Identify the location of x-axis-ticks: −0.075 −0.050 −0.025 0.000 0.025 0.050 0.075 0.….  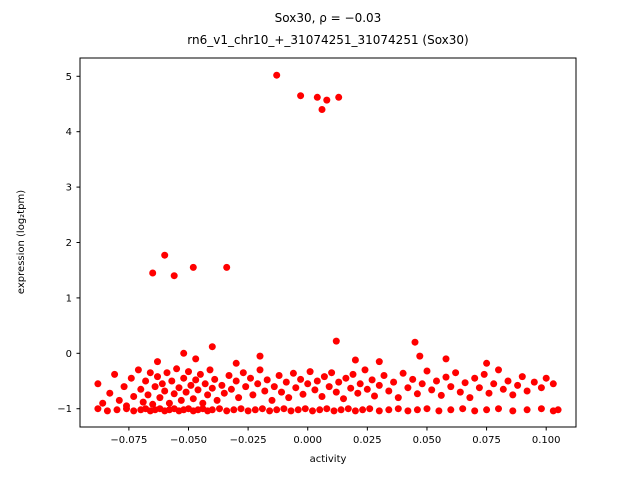
(335, 436).